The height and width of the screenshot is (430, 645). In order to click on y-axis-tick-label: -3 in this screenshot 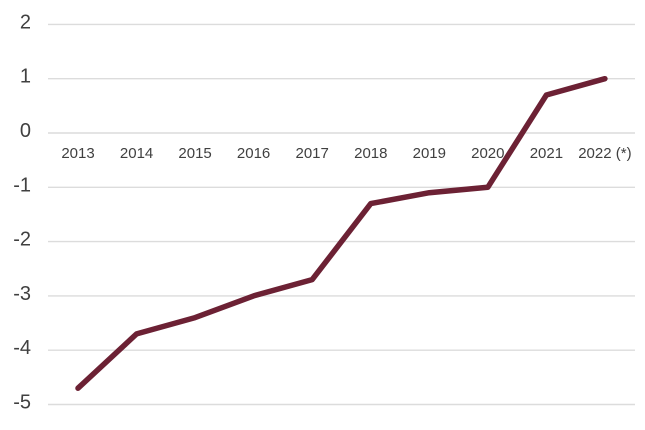, I will do `click(22, 294)`.